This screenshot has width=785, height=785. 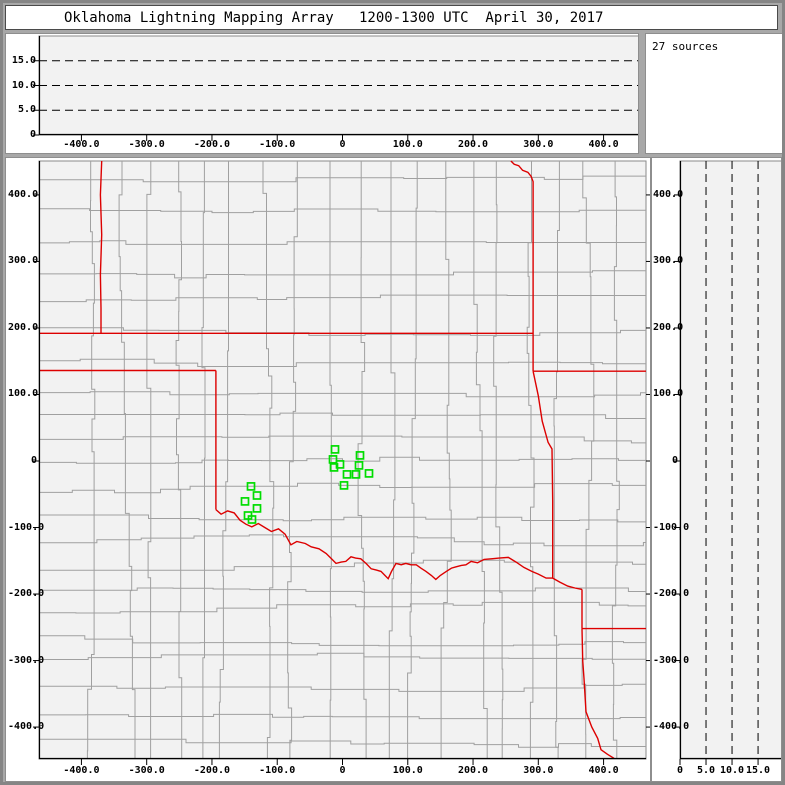 I want to click on colorado-kansas-border, so click(x=101, y=247).